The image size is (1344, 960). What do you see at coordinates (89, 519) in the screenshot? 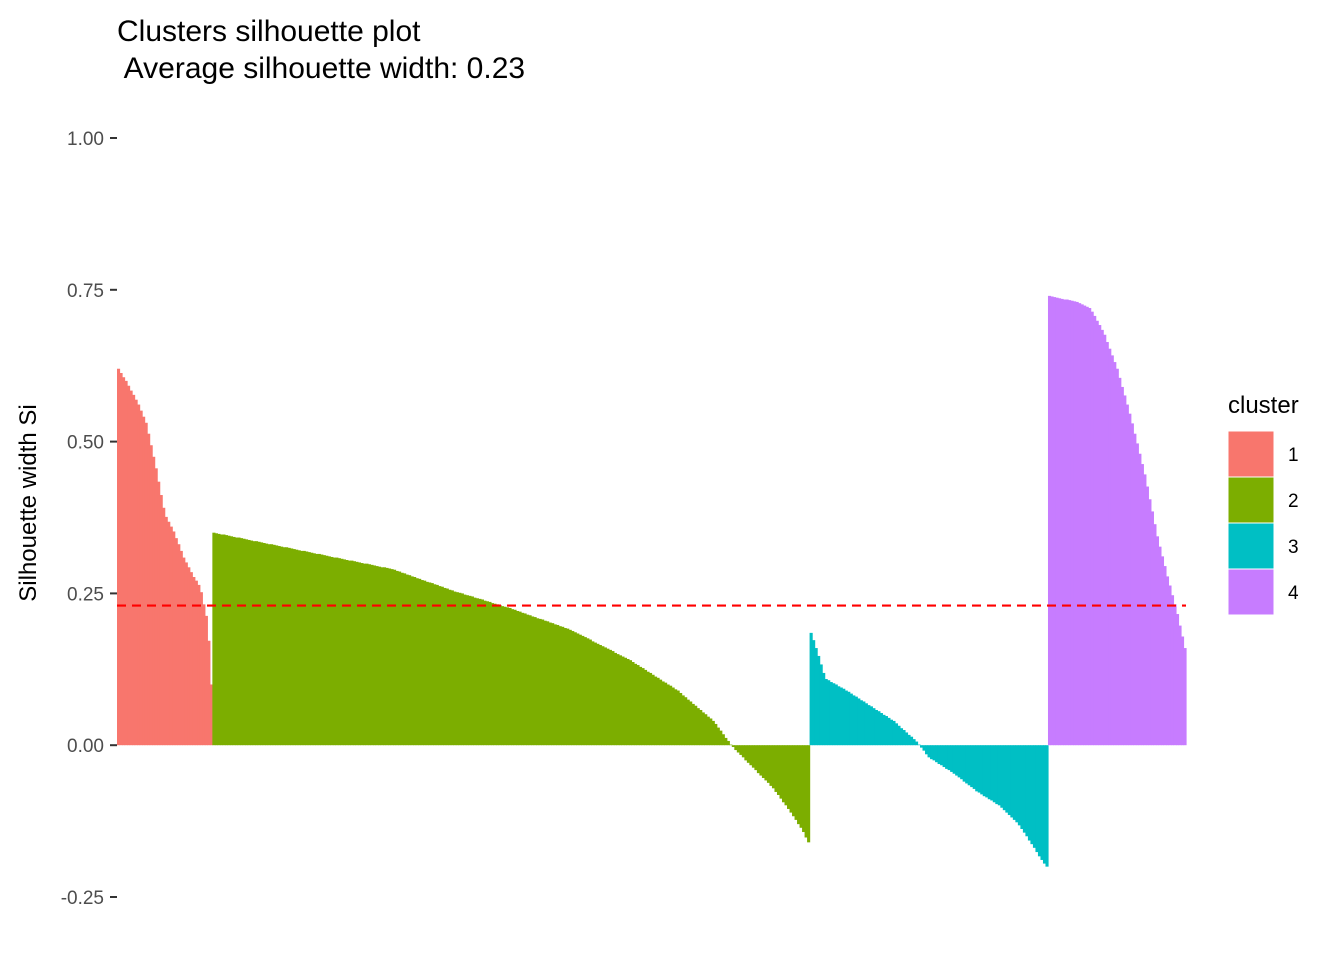
I see `y-axis: -0.25 0.00 0.25 0.50 0.75 1.00` at bounding box center [89, 519].